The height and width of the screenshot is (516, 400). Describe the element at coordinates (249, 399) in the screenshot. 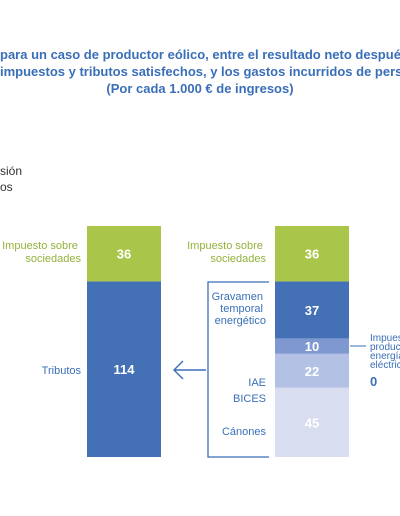

I see `bices-label: BICES` at that location.